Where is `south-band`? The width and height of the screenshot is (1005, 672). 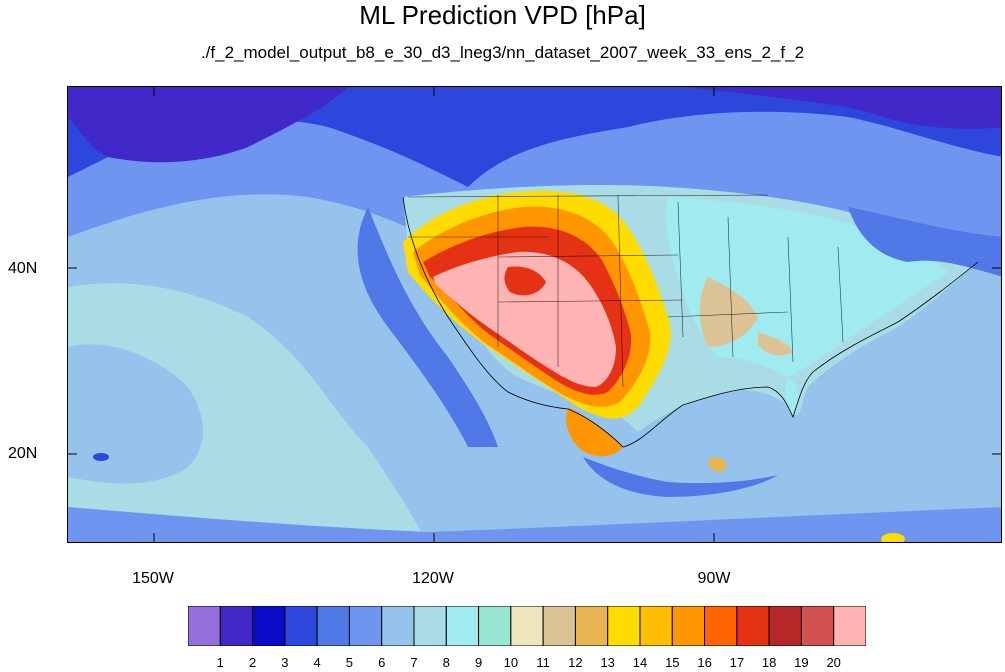 south-band is located at coordinates (534, 524).